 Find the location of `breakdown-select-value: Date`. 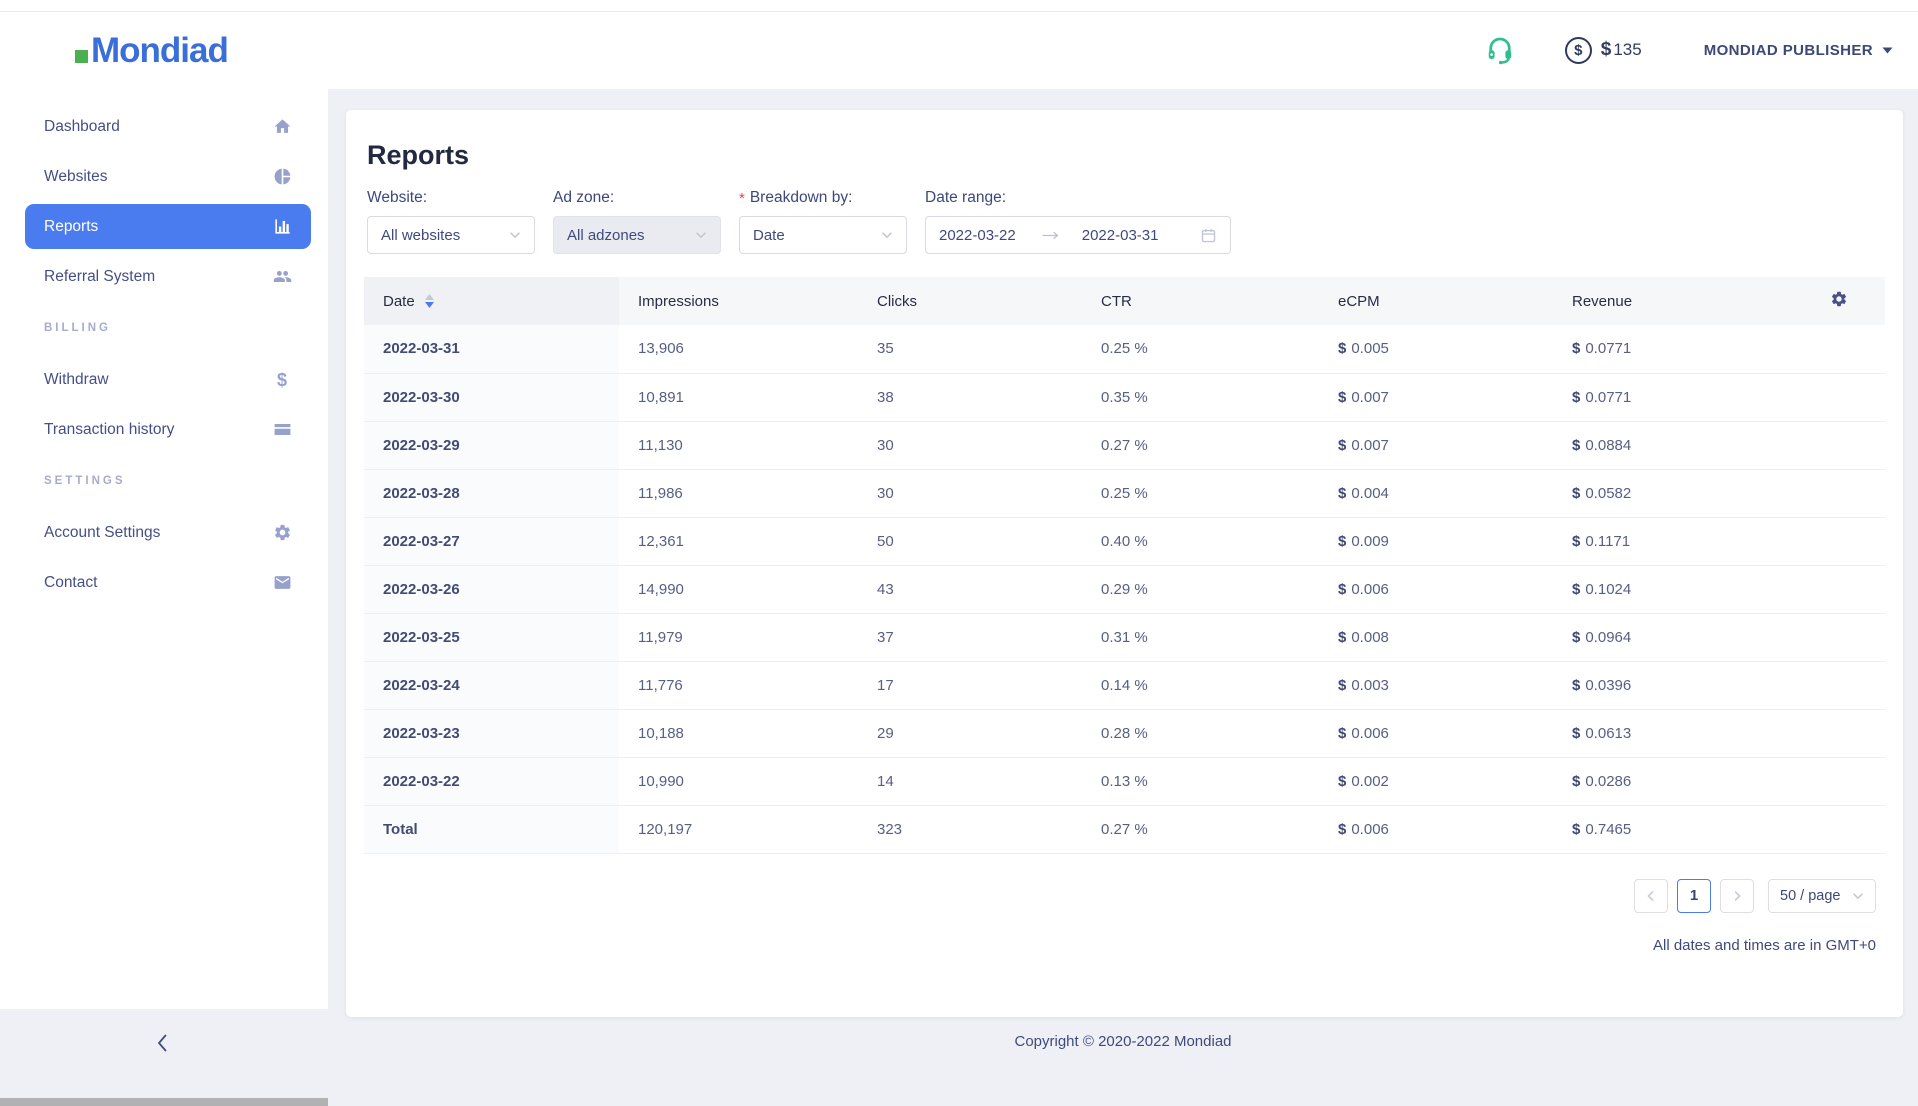

breakdown-select-value: Date is located at coordinates (769, 235).